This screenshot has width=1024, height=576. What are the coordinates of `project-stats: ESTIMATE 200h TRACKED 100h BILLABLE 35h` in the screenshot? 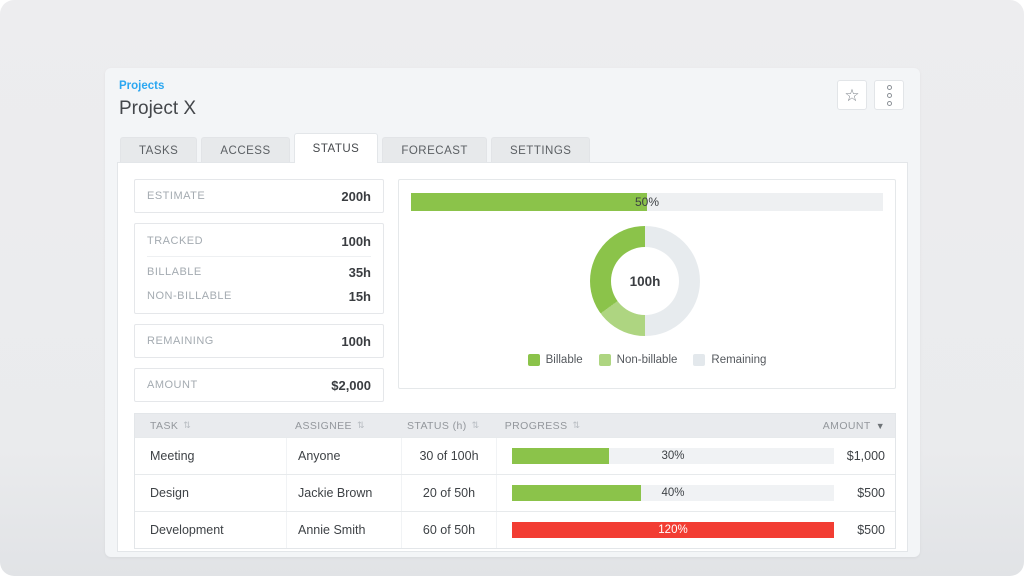 It's located at (259, 295).